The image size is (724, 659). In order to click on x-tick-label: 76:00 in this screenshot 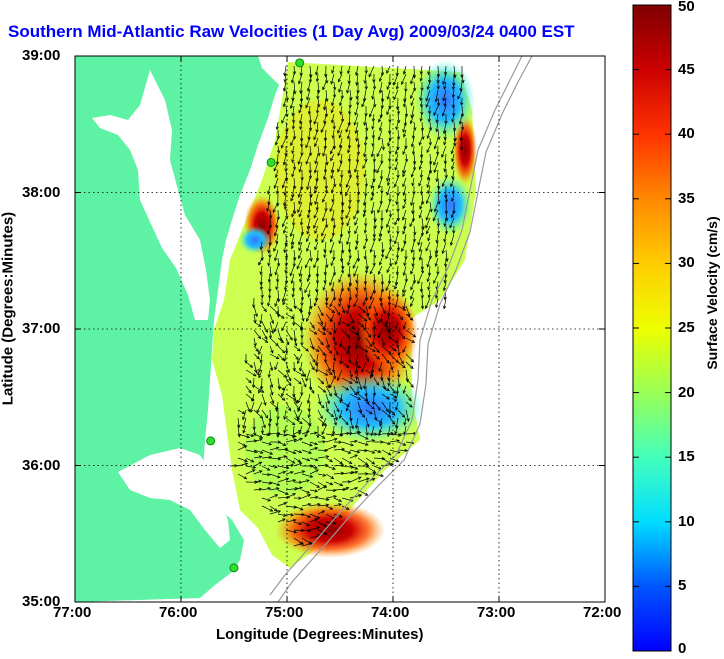, I will do `click(178, 612)`.